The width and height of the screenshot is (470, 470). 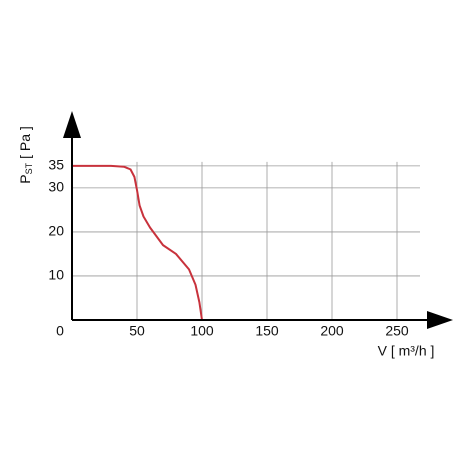 I want to click on data-line, so click(x=137, y=242).